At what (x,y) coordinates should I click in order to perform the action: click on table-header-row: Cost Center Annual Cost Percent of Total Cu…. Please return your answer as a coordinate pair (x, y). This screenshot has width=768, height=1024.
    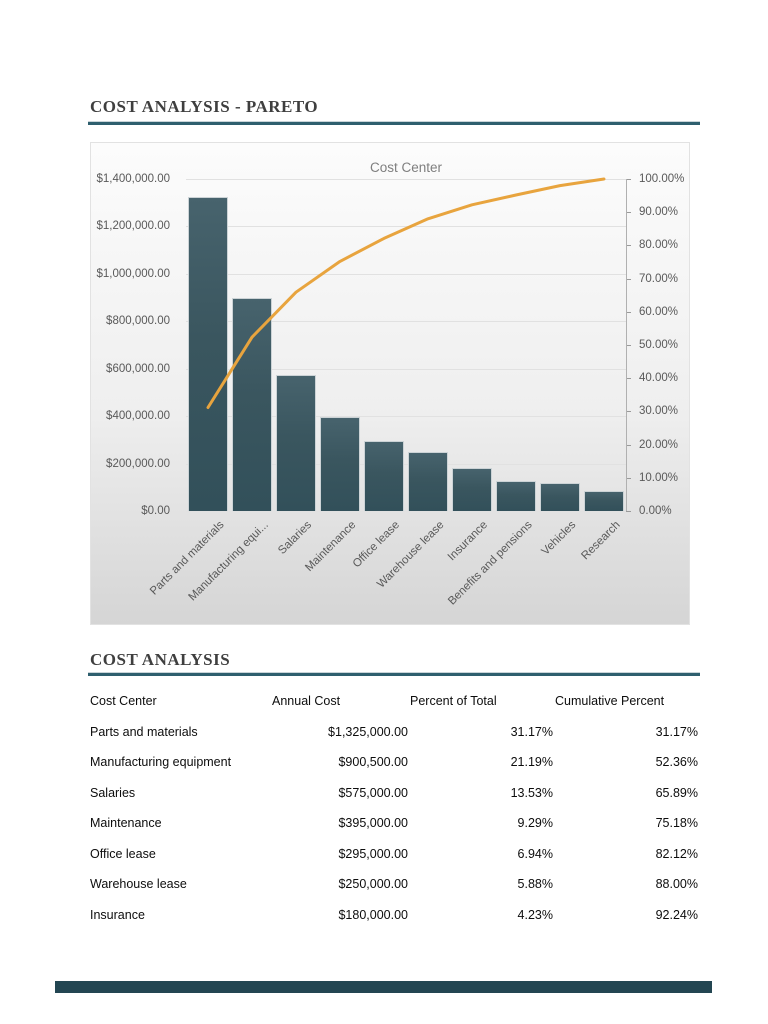
    Looking at the image, I should click on (394, 701).